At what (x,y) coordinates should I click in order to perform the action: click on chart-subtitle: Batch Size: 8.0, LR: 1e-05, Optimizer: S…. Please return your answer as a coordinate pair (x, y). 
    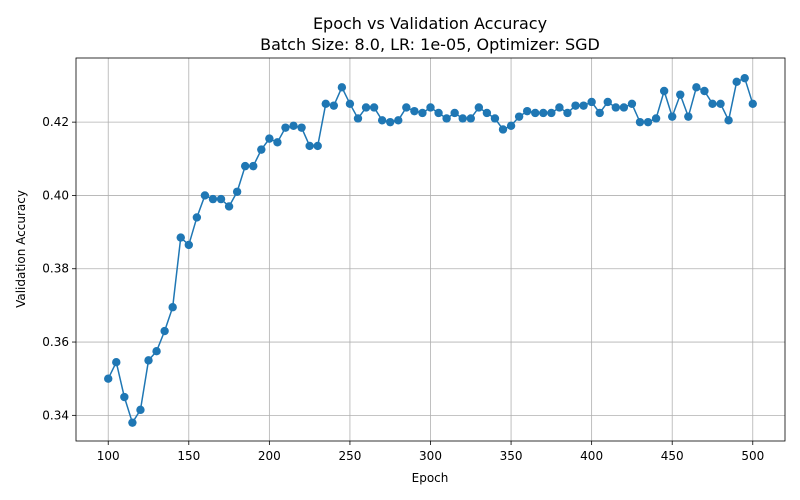
    Looking at the image, I should click on (430, 44).